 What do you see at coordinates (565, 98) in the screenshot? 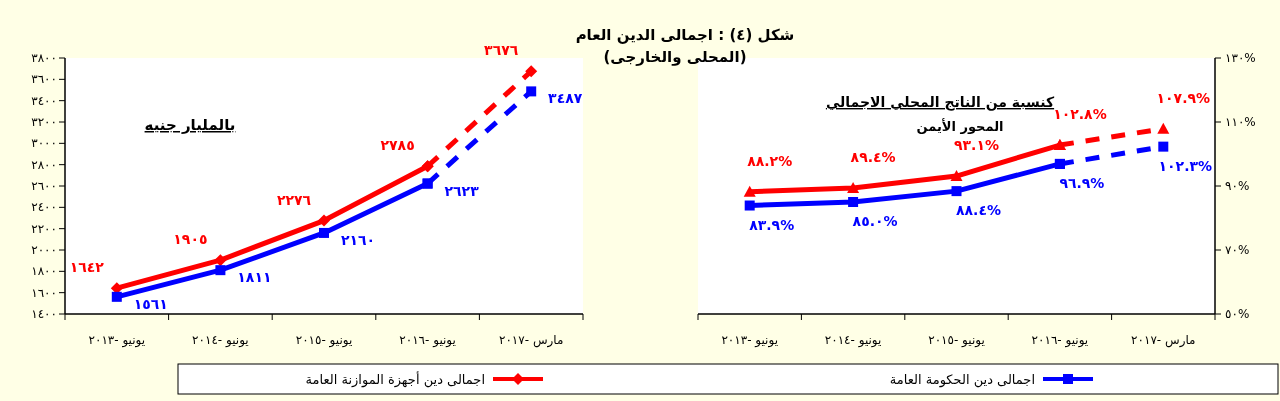
I see `data-label: ٣٤٨٧` at bounding box center [565, 98].